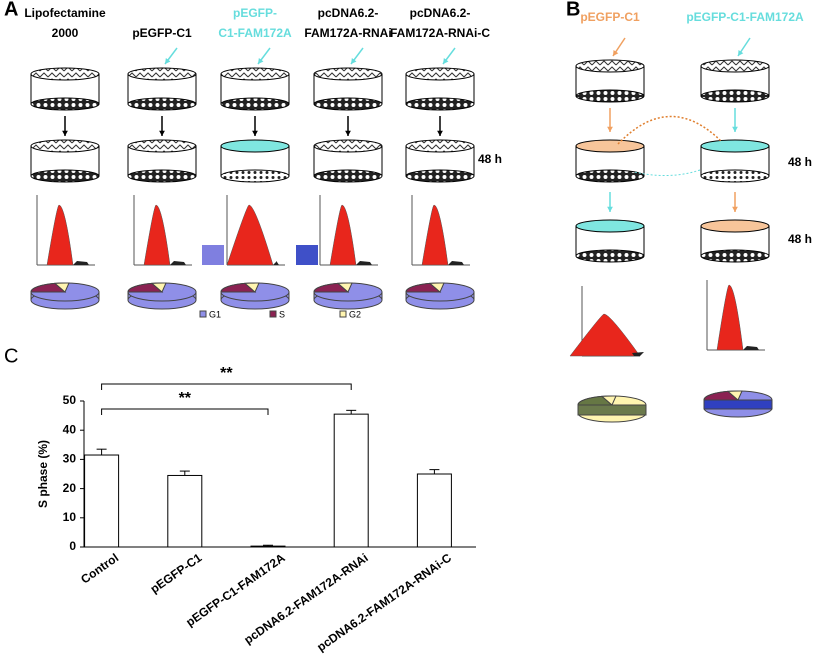 This screenshot has height=661, width=813. Describe the element at coordinates (255, 13) in the screenshot. I see `column-label: pEGFP-` at that location.